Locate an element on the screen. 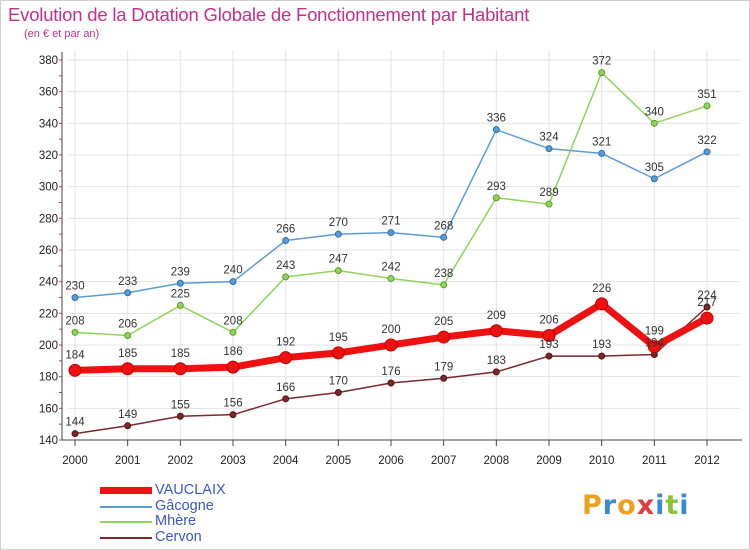 The height and width of the screenshot is (550, 750). data-label: 321 is located at coordinates (601, 142).